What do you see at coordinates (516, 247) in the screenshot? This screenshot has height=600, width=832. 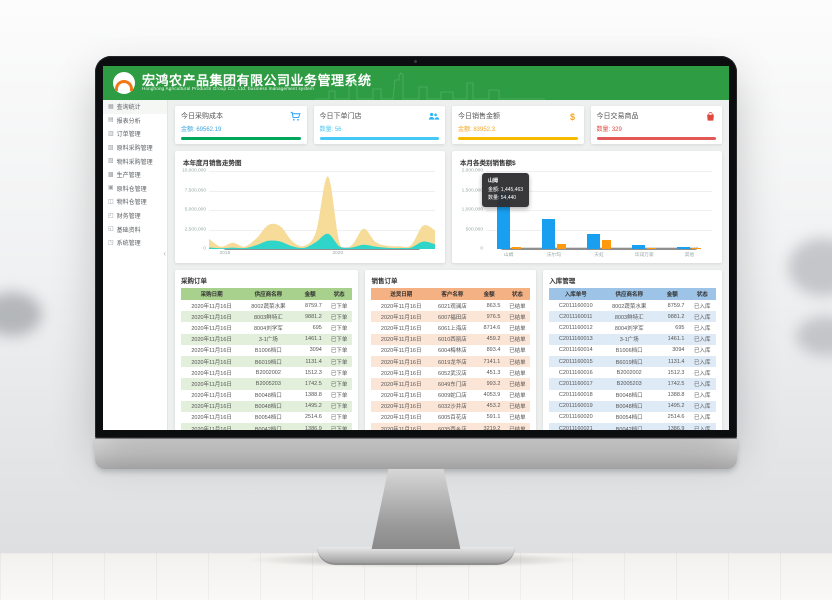 I see `bar-quantity-山姆` at bounding box center [516, 247].